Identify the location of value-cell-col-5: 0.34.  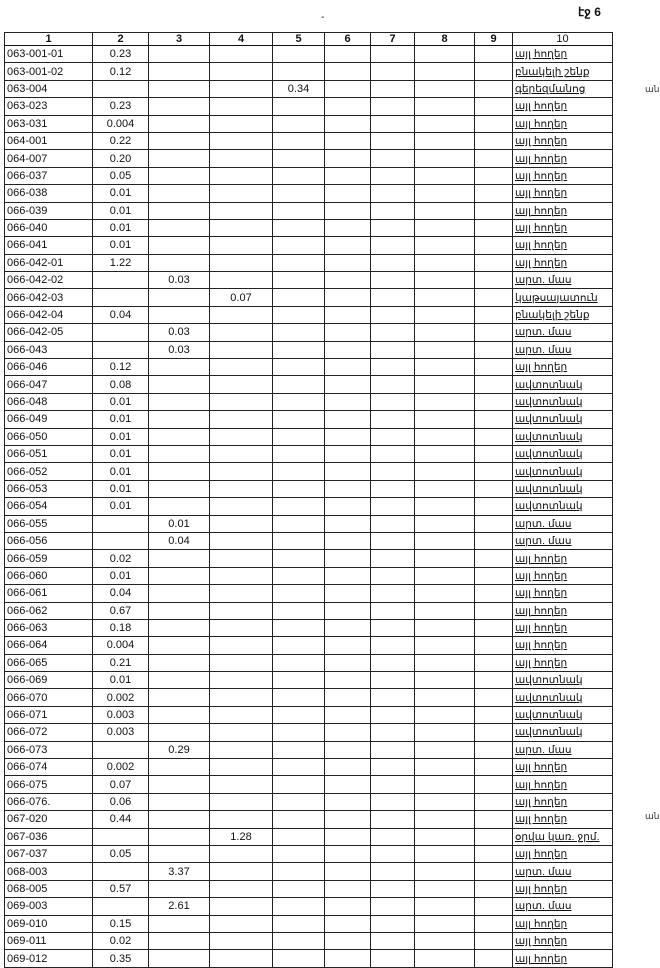
(298, 89).